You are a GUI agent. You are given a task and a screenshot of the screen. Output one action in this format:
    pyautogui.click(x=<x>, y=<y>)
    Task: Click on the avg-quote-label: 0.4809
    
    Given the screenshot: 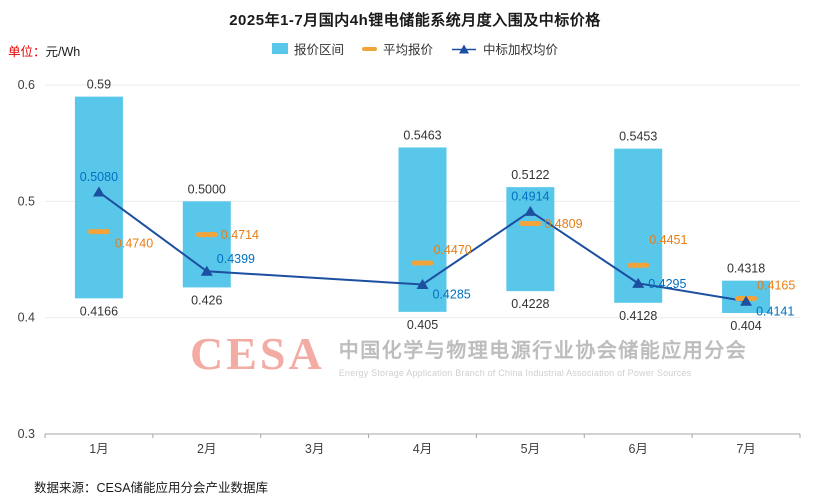 What is the action you would take?
    pyautogui.click(x=563, y=224)
    